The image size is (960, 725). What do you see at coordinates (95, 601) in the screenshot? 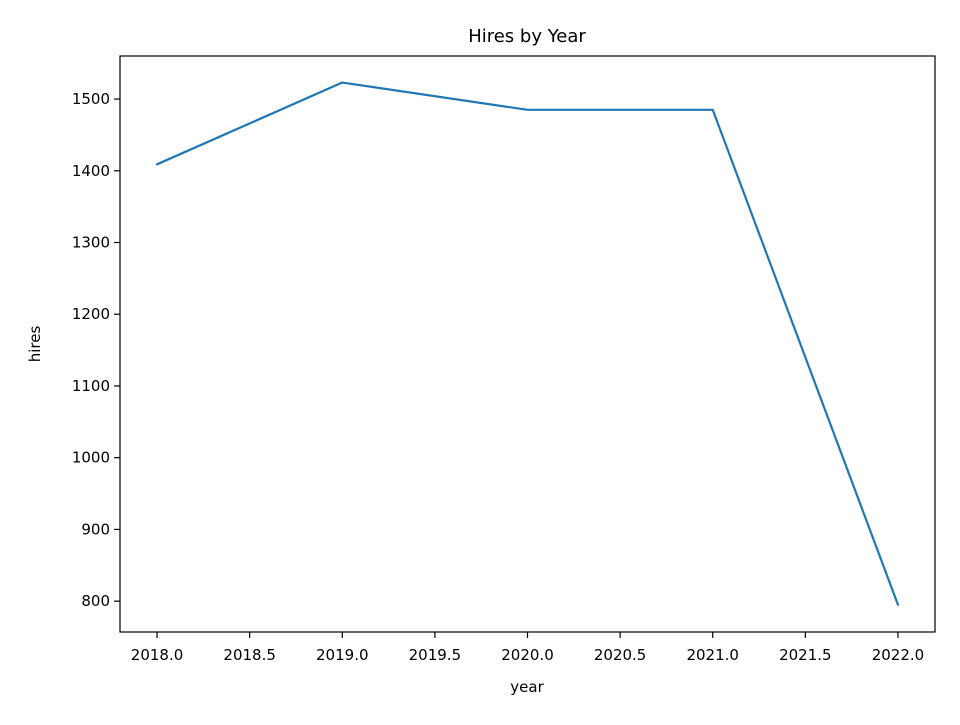
I see `y-tick-label: 800` at bounding box center [95, 601].